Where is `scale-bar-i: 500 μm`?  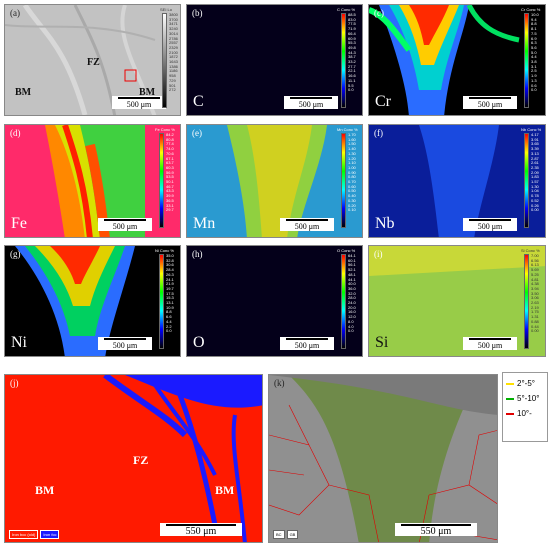
scale-bar-i: 500 μm is located at coordinates (490, 343).